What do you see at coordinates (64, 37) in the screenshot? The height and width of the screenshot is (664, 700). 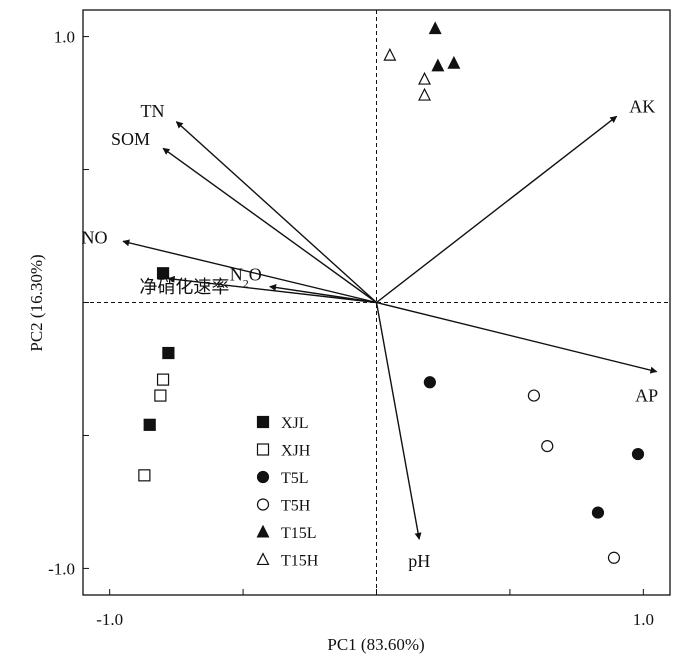 I see `y-tick-label: 1.0` at bounding box center [64, 37].